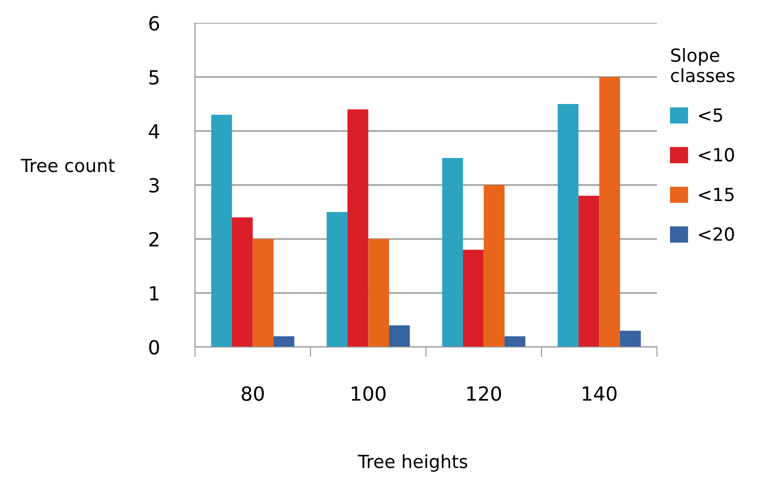  Describe the element at coordinates (484, 393) in the screenshot. I see `x-tick-label: 120` at that location.